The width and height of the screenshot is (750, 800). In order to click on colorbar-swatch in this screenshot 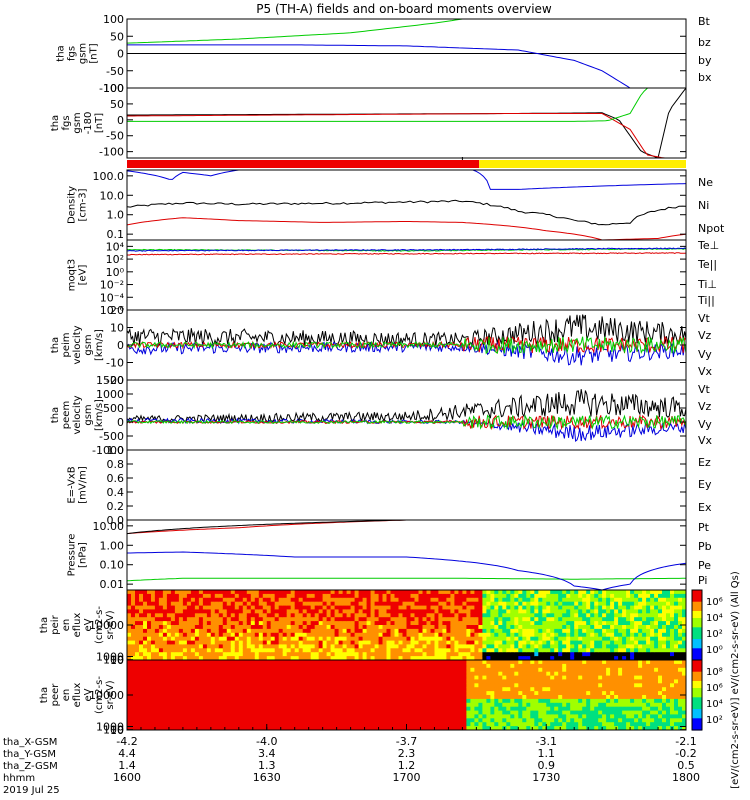, I will do `click(697, 598)`.